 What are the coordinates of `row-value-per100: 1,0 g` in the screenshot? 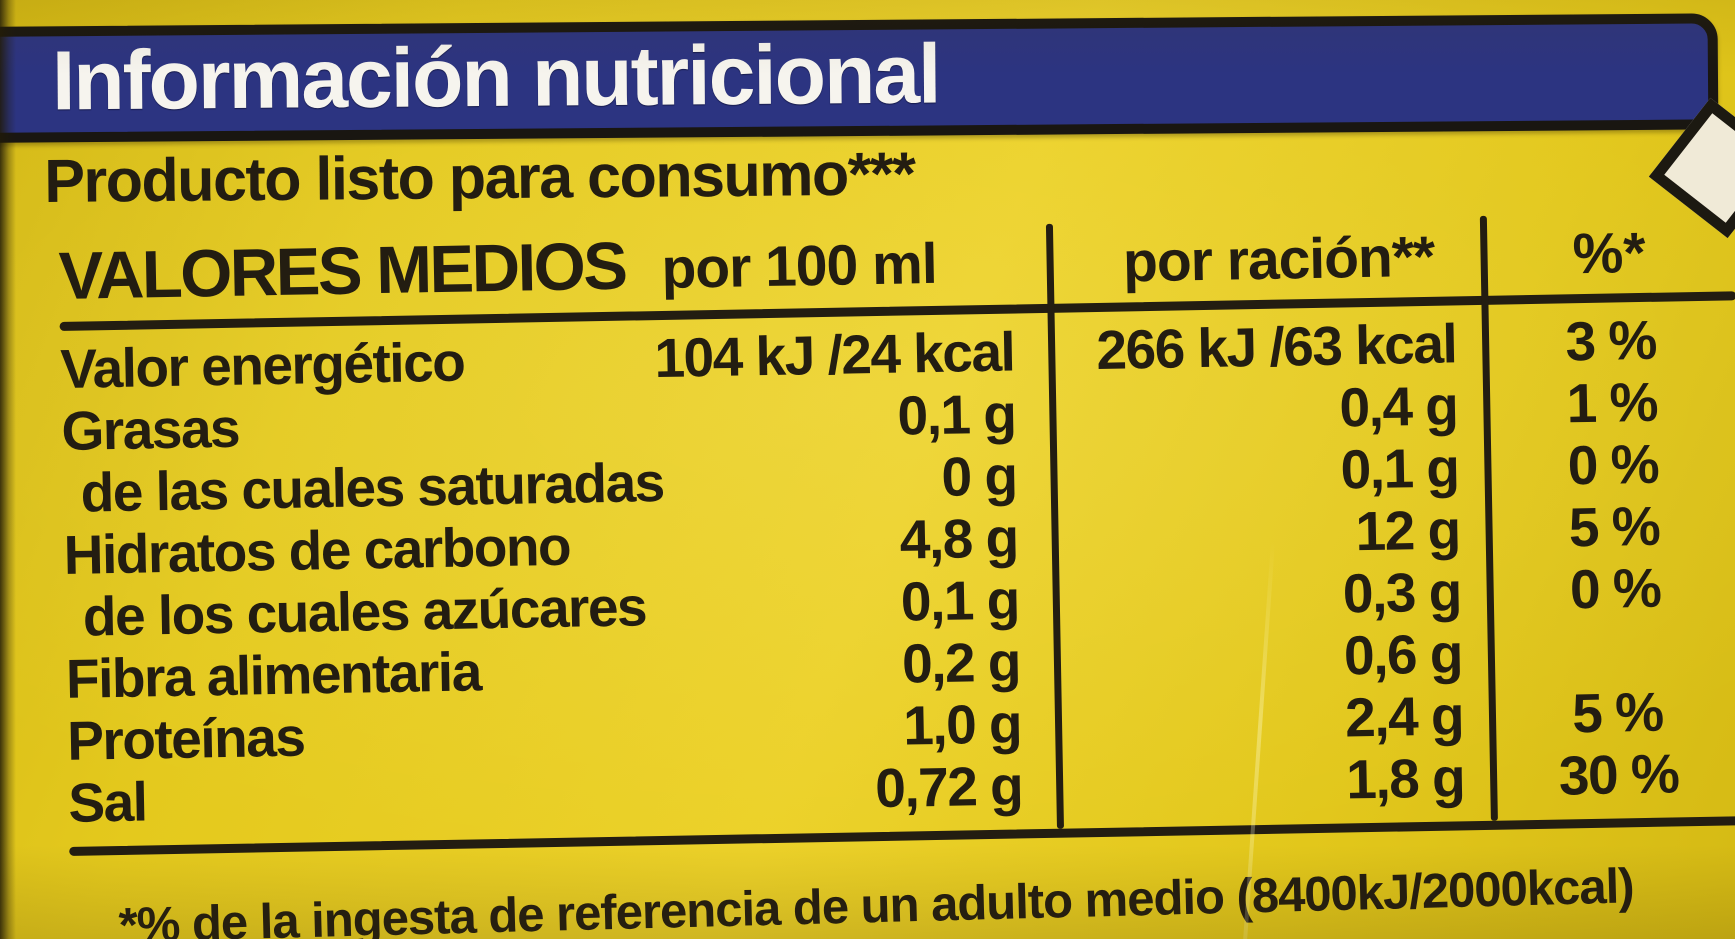 It's located at (962, 724).